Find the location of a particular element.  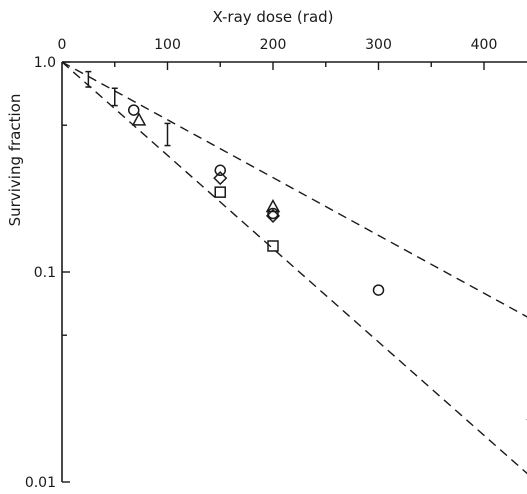

y-tick-label: 1.0 is located at coordinates (45, 63).